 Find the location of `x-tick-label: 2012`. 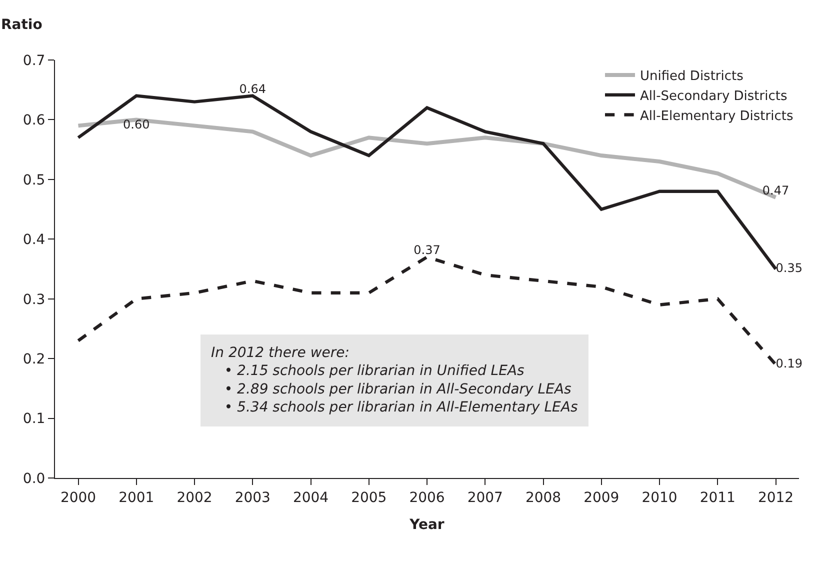

x-tick-label: 2012 is located at coordinates (776, 498).